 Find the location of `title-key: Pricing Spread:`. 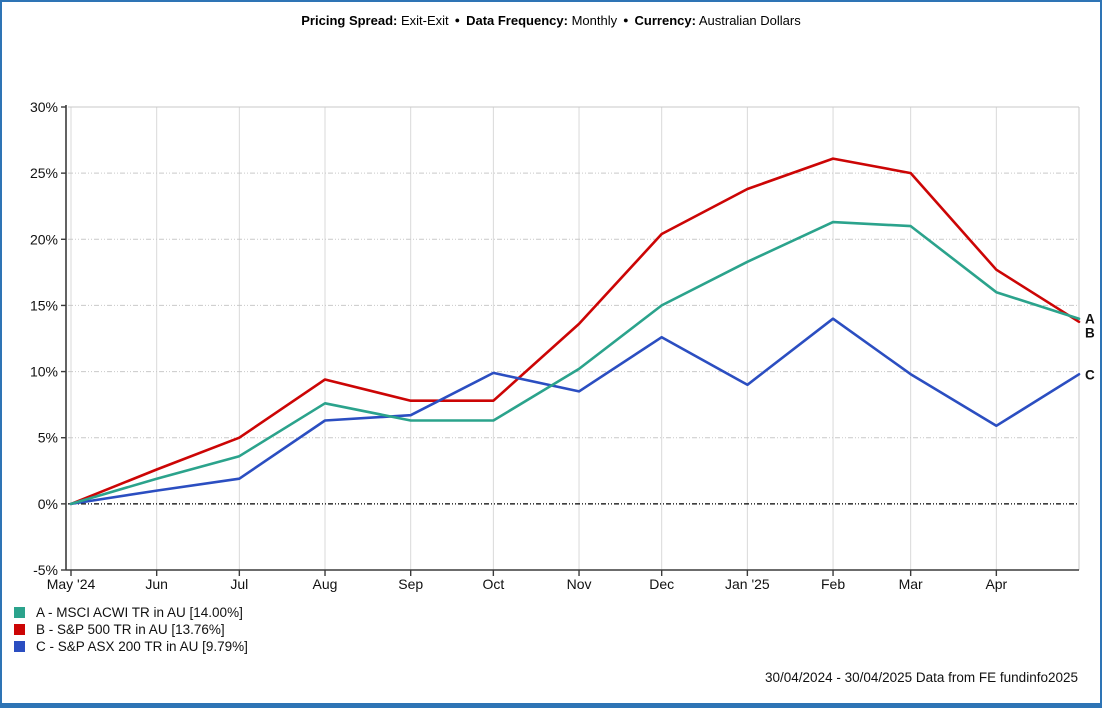

title-key: Pricing Spread: is located at coordinates (349, 20).